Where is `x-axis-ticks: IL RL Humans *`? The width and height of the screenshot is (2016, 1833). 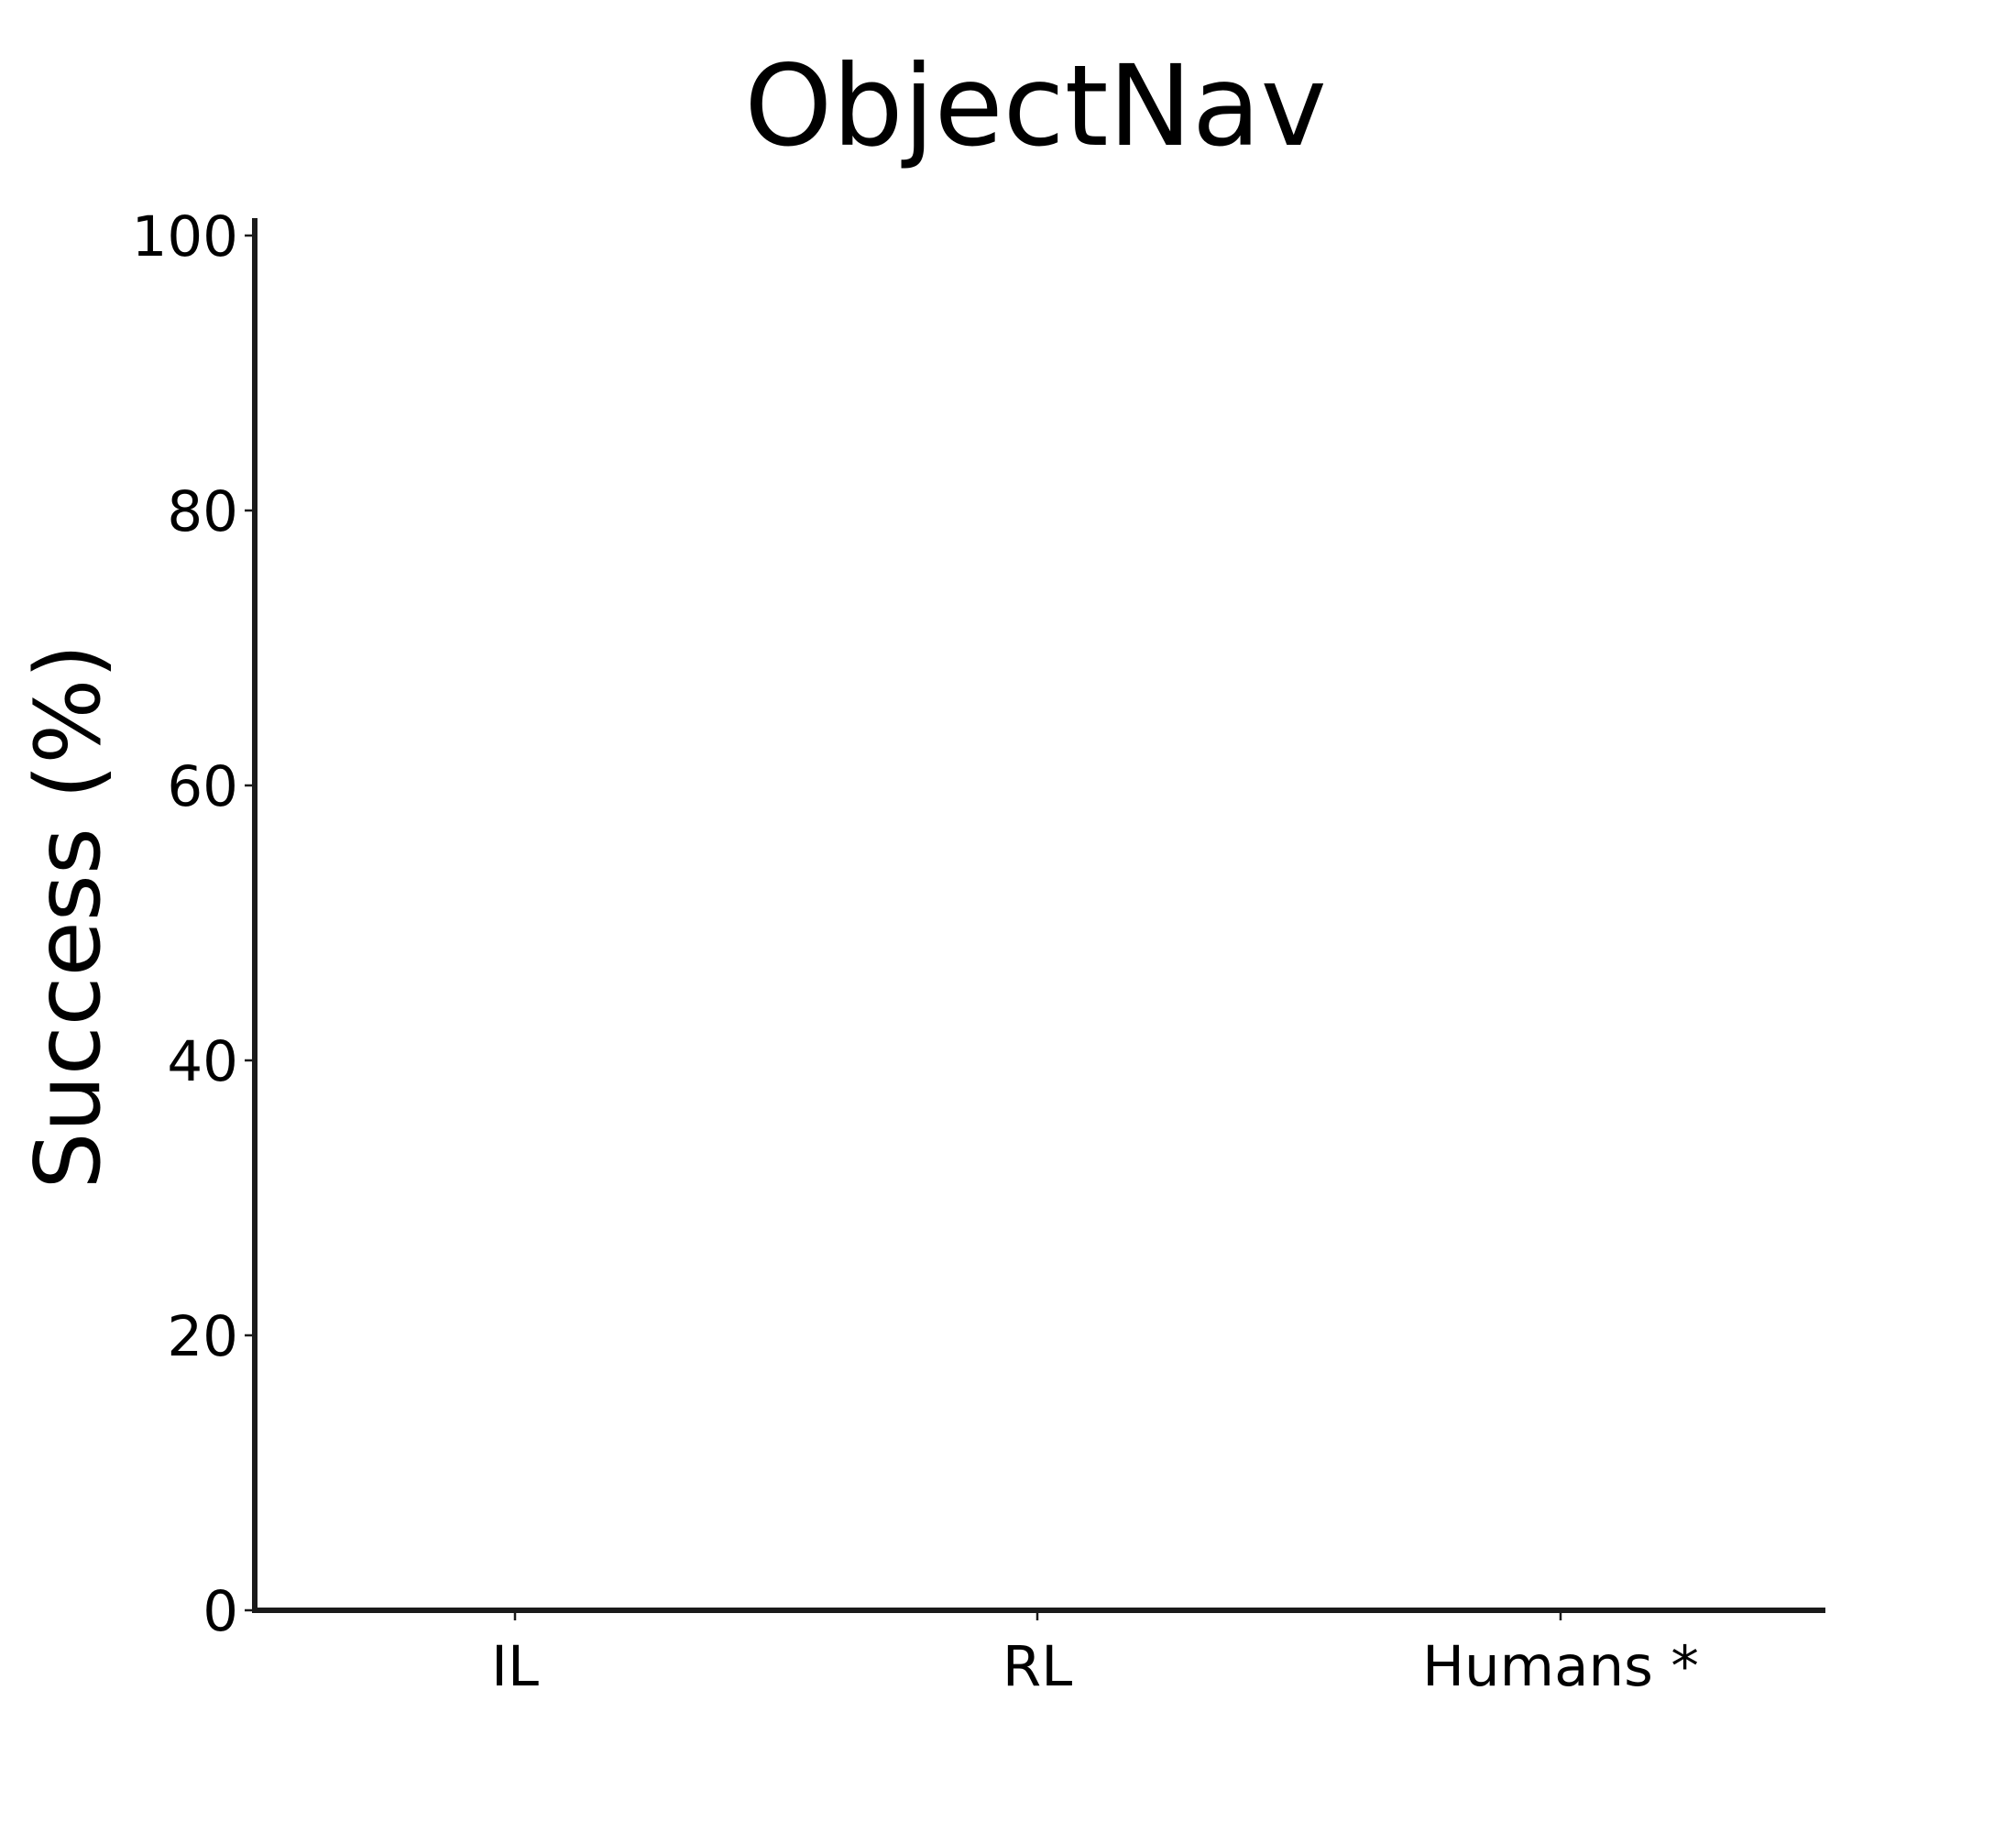
x-axis-ticks: IL RL Humans * is located at coordinates (1095, 1654).